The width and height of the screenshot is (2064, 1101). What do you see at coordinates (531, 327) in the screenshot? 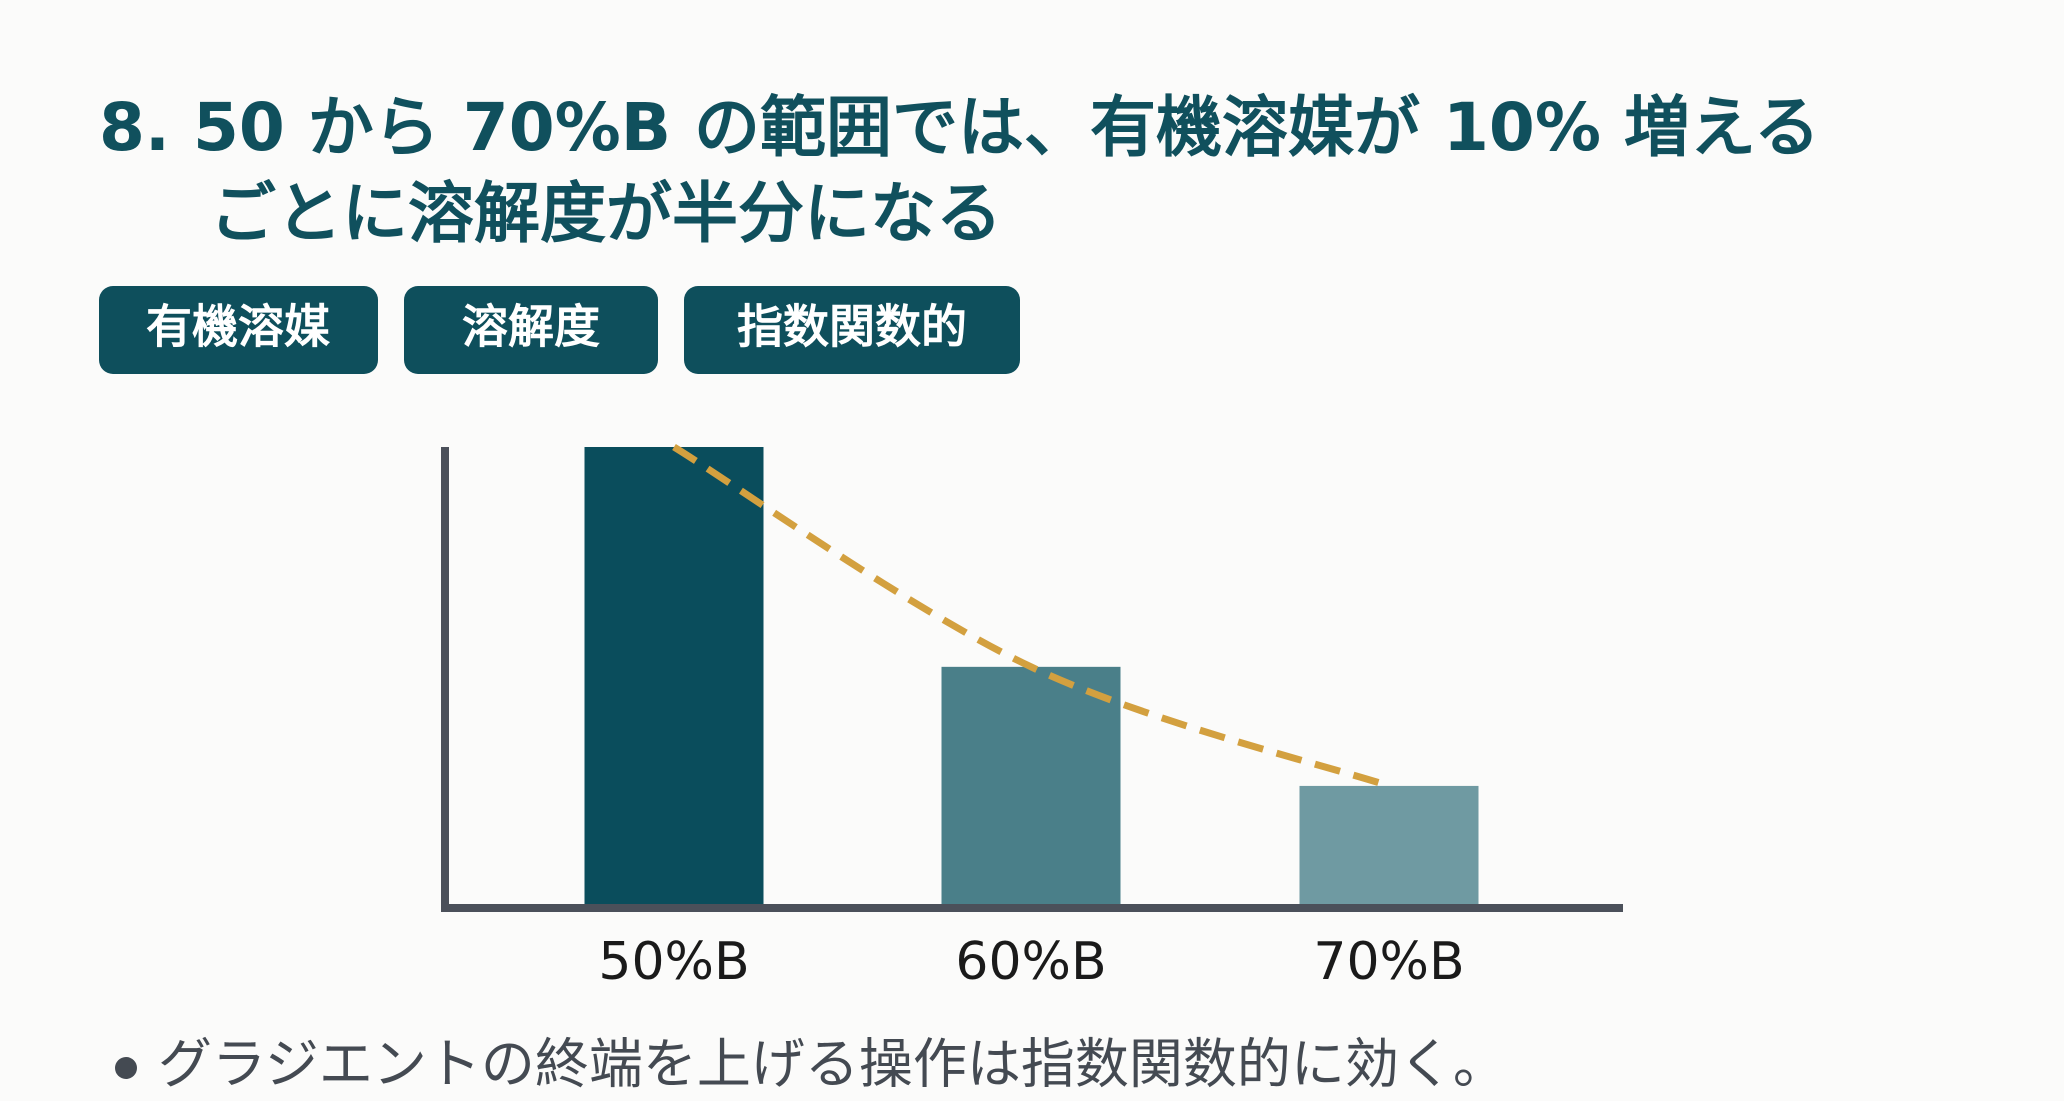
I see `tag-label: 溶解度` at bounding box center [531, 327].